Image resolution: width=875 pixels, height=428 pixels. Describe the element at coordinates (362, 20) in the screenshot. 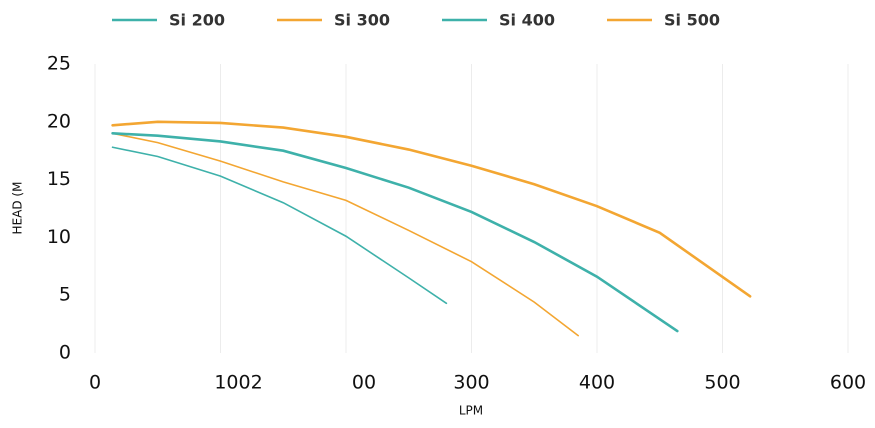

I see `legend-label: Si 300` at that location.